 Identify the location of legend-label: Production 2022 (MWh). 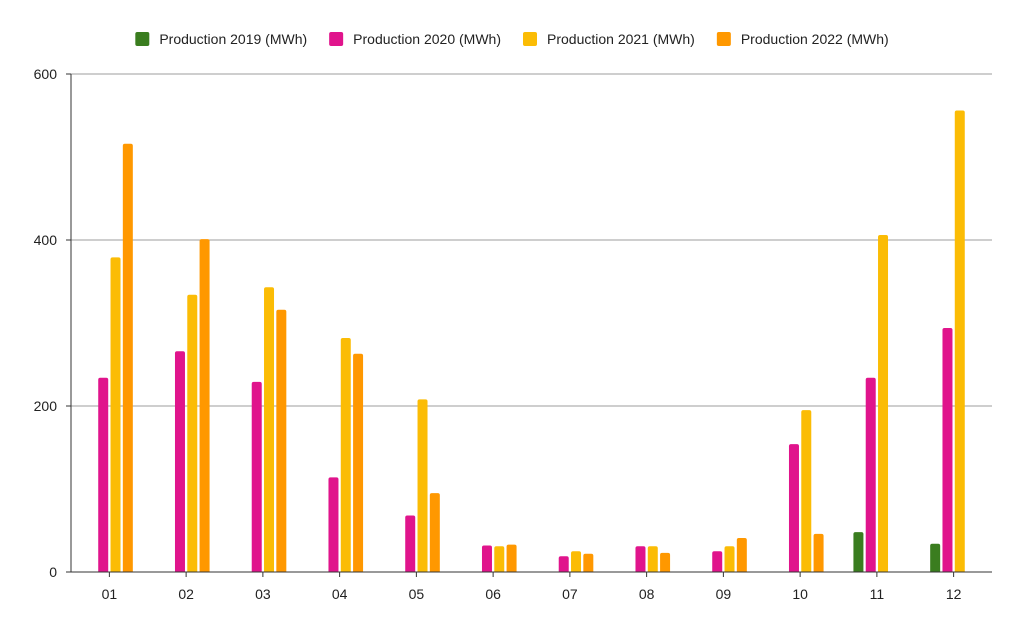
(815, 39).